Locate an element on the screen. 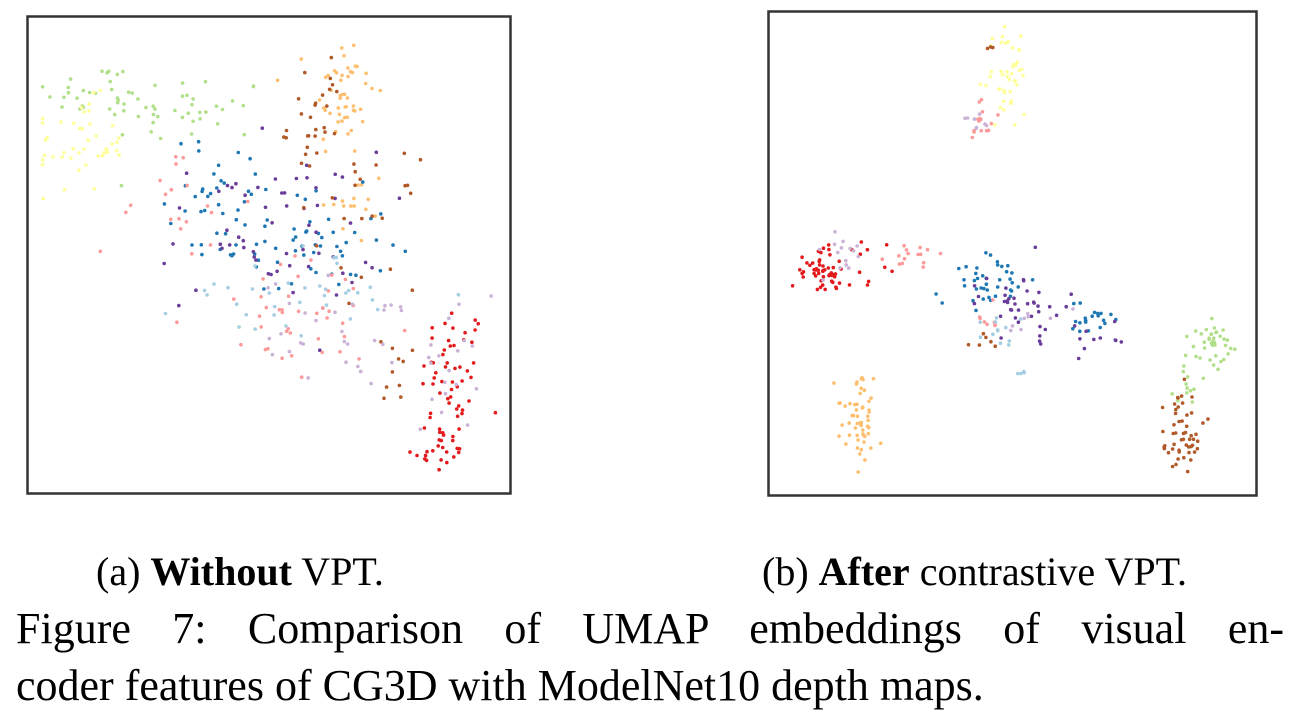 The width and height of the screenshot is (1300, 724). subcaption-a-bold: Without is located at coordinates (221, 571).